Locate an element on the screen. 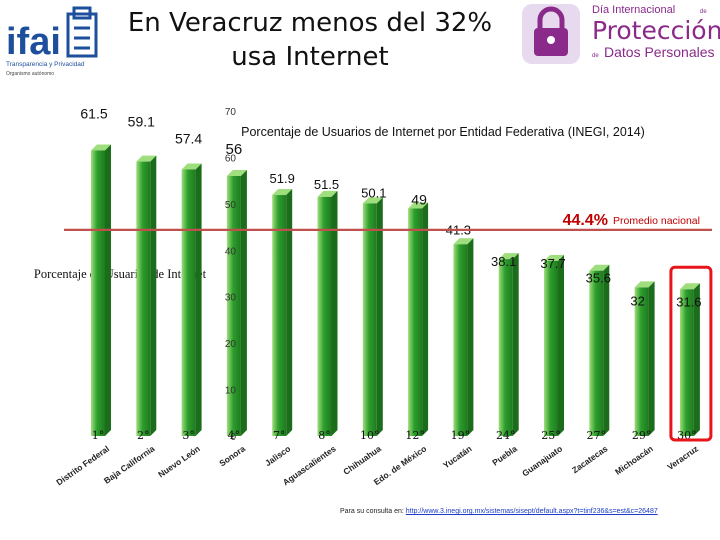 The image size is (720, 540). y-tick-label: 0 is located at coordinates (233, 437).